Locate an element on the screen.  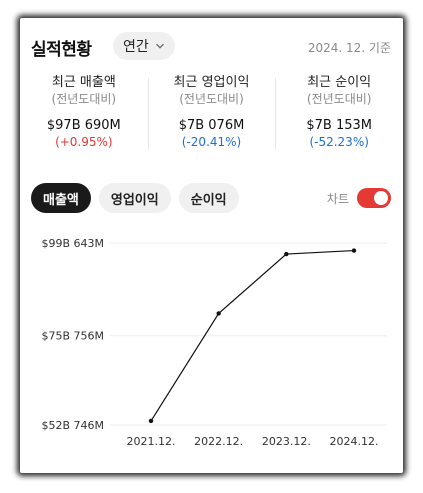
page-title: 실적현황 is located at coordinates (61, 50).